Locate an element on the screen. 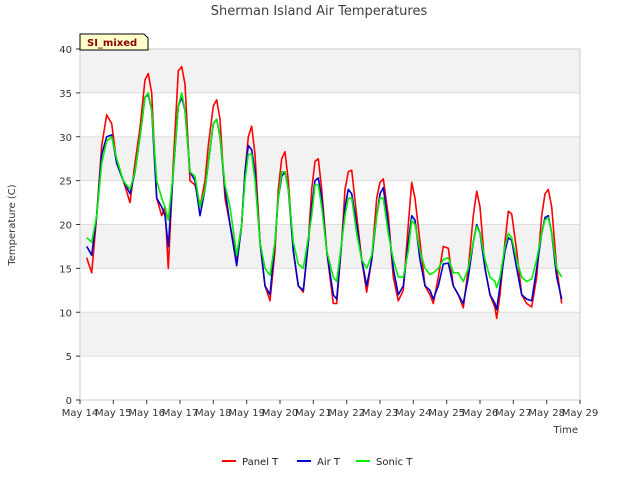  legend: Panel T Air T Sonic T is located at coordinates (317, 462).